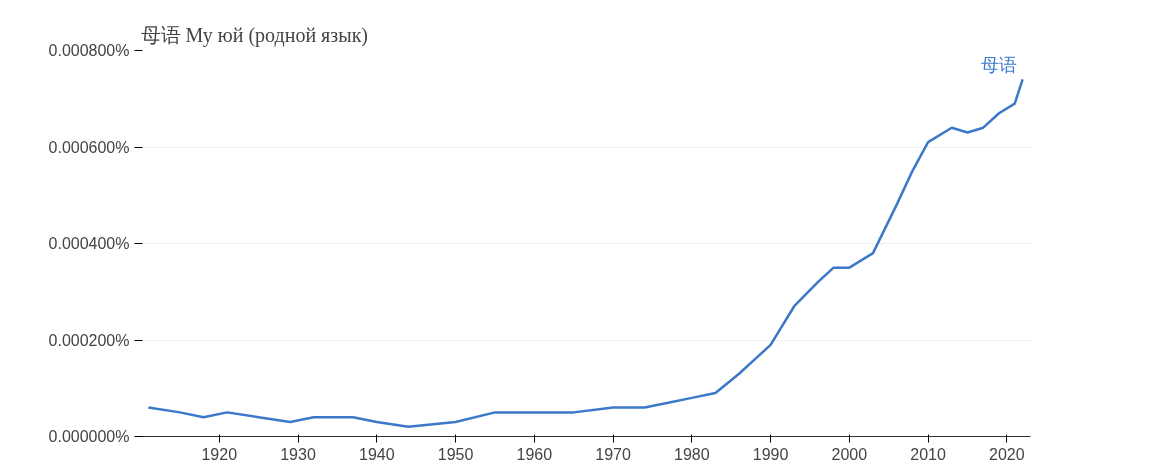 This screenshot has width=1149, height=474. I want to click on series-label: 母语, so click(998, 65).